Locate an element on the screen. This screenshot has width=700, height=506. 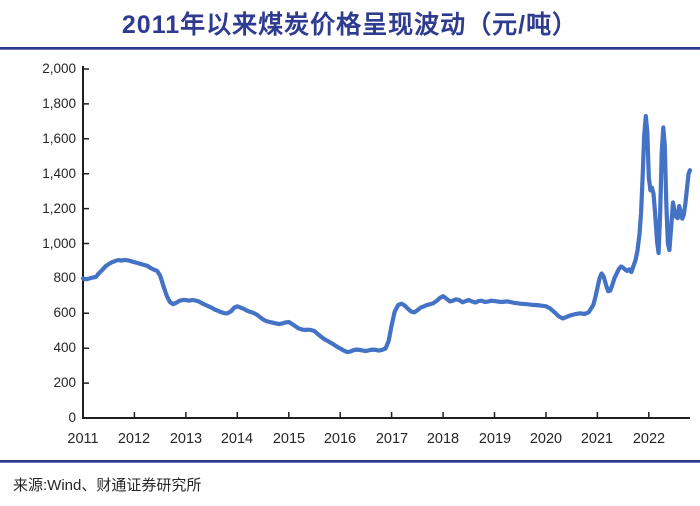
x-tick-label: 2016 is located at coordinates (340, 439).